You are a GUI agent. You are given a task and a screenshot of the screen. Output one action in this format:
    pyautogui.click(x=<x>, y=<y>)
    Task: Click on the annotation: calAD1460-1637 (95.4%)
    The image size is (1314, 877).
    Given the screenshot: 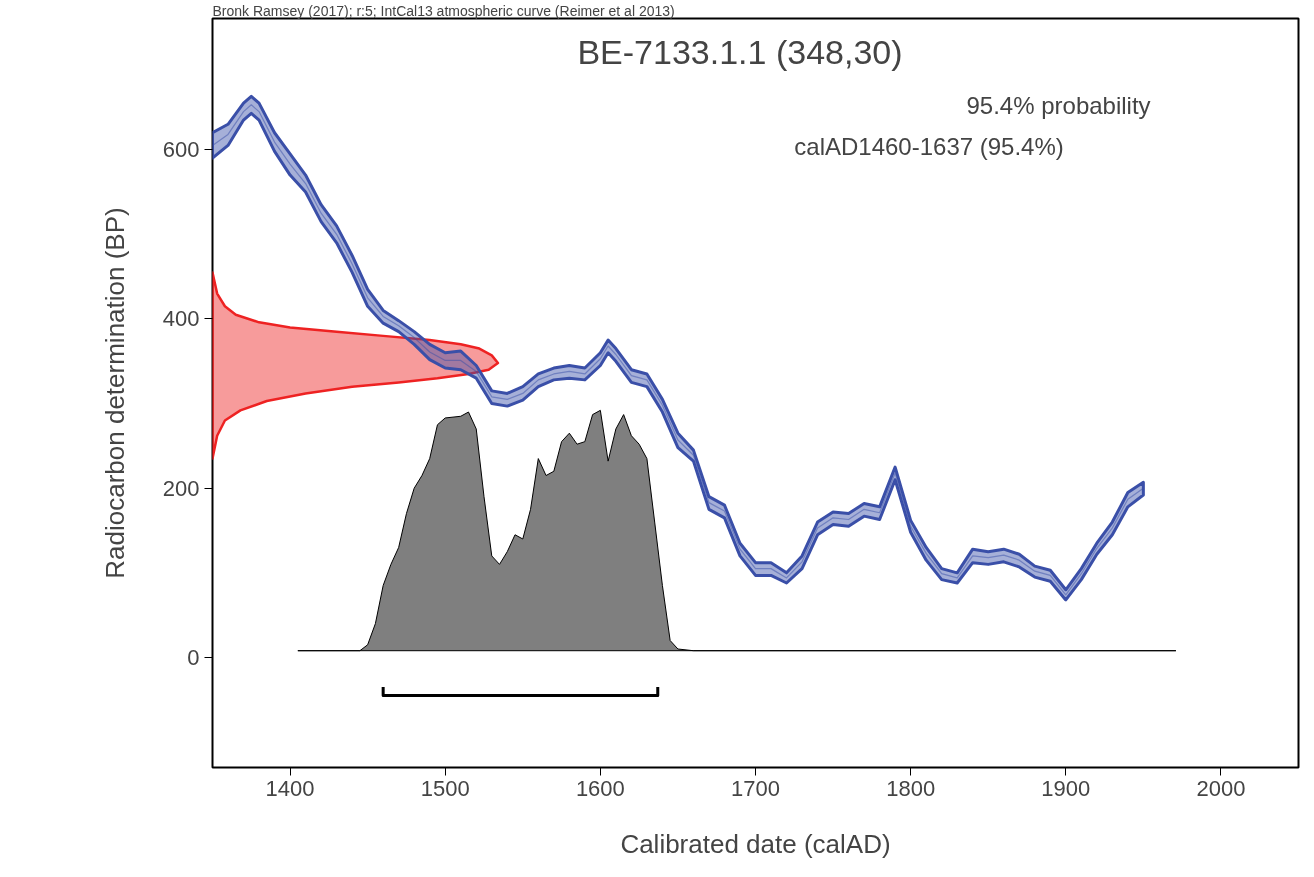 What is the action you would take?
    pyautogui.click(x=929, y=146)
    